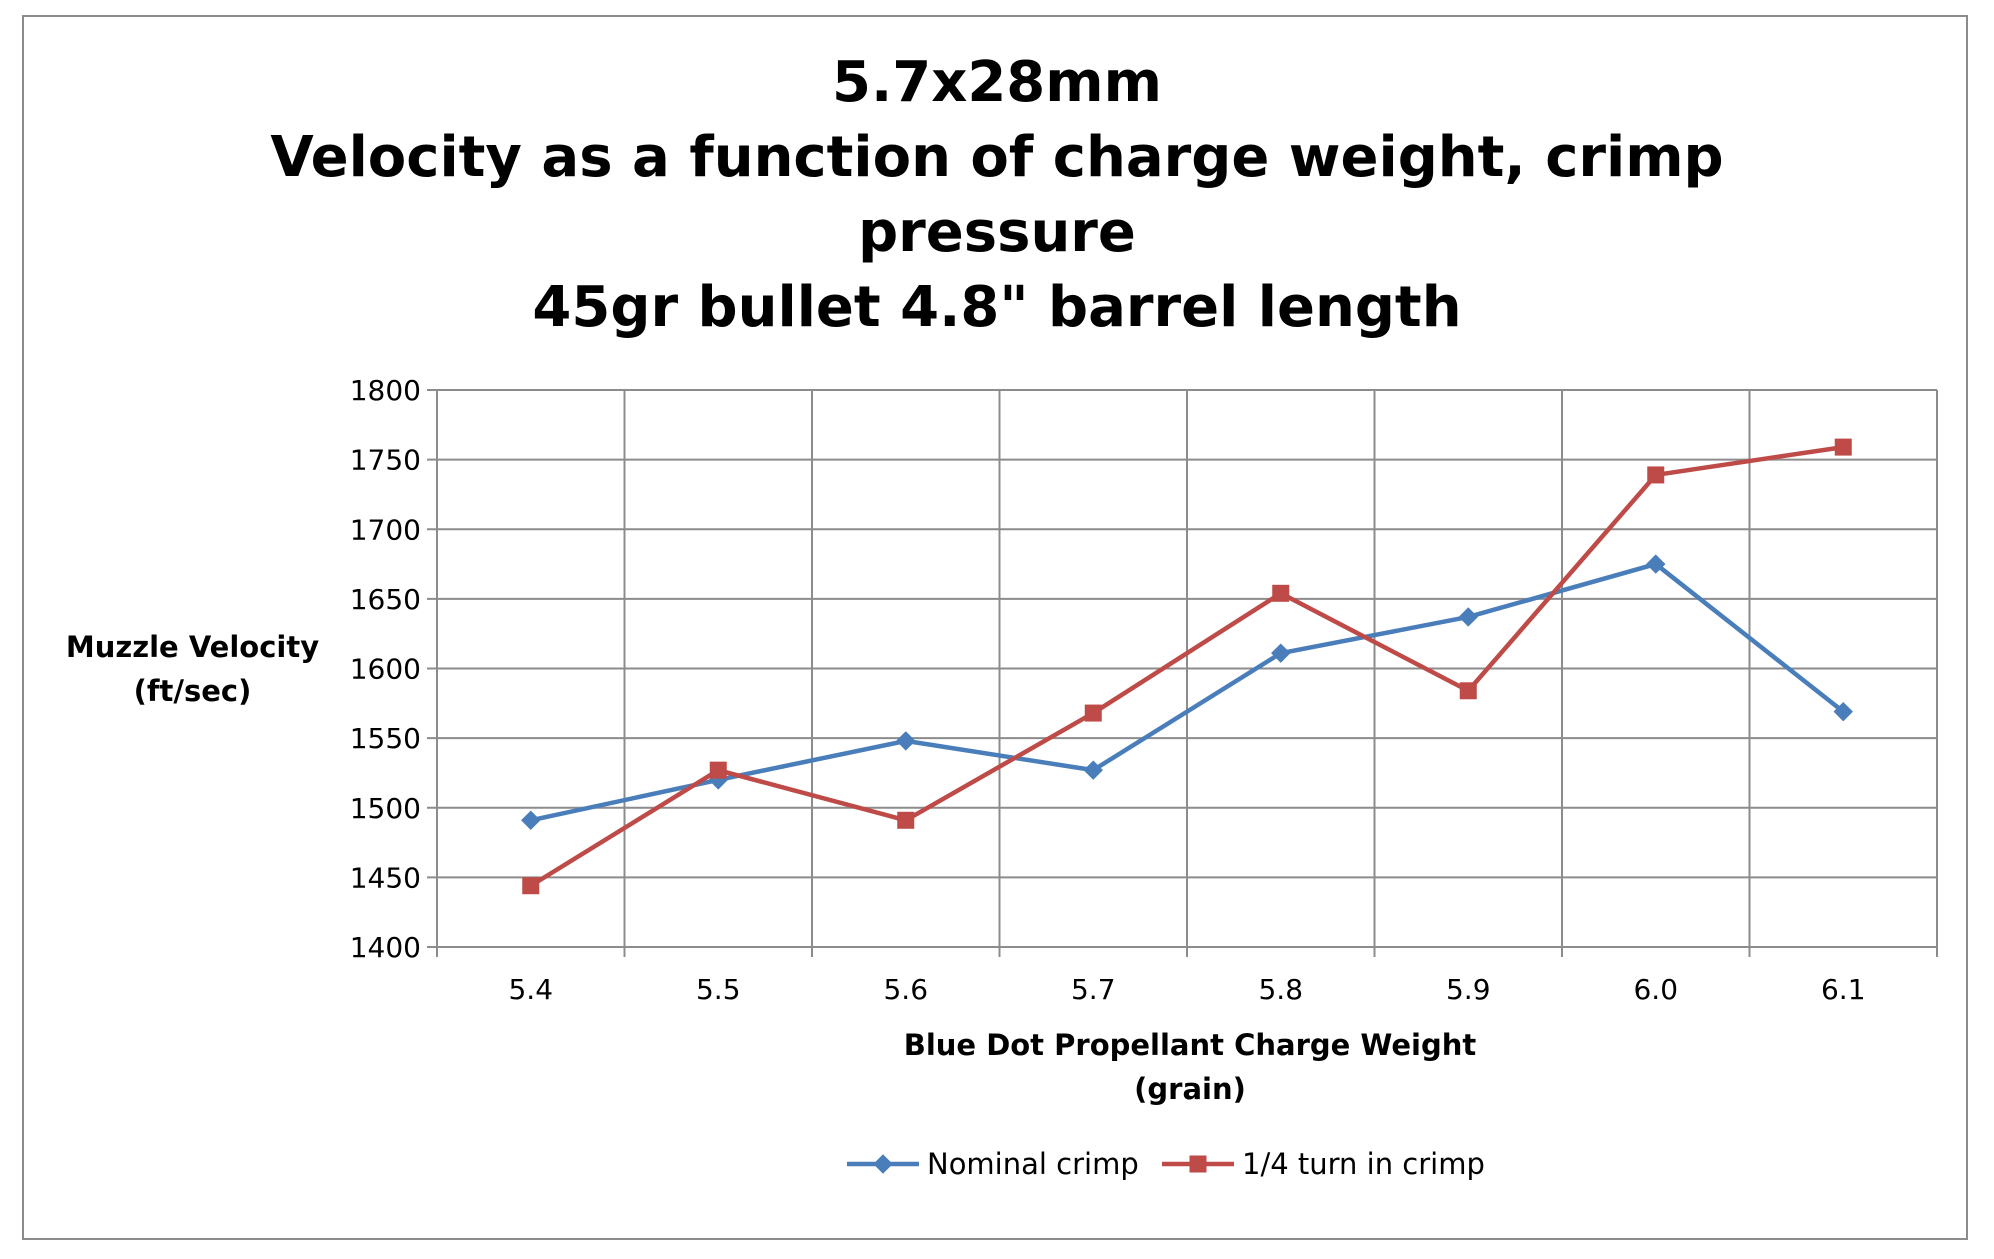 This screenshot has height=1259, width=1994. I want to click on y-axis-label-line-1: Muzzle Velocity, so click(192, 647).